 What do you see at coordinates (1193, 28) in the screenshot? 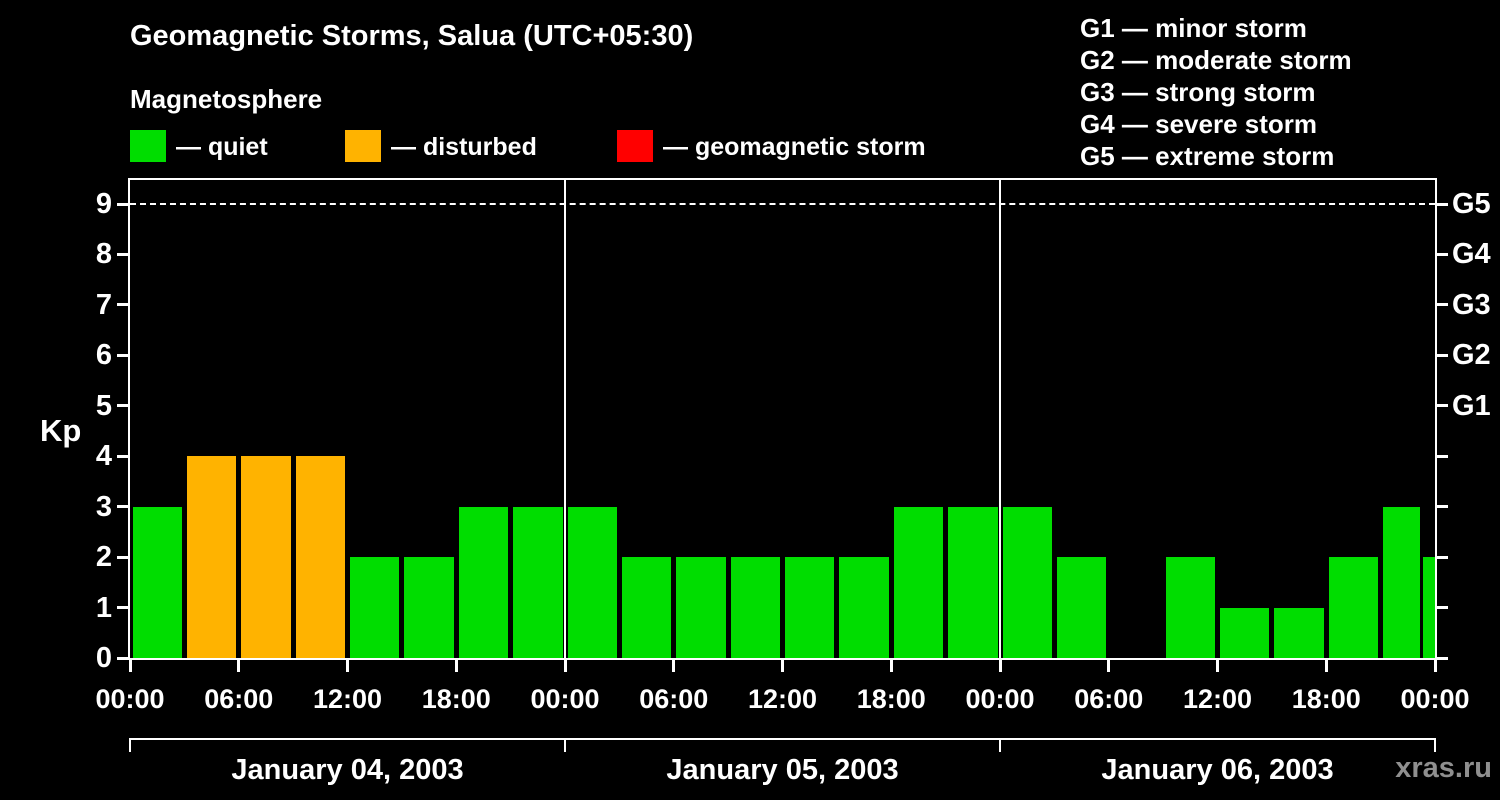
I see `storm-scale-line-1: G1 — minor storm` at bounding box center [1193, 28].